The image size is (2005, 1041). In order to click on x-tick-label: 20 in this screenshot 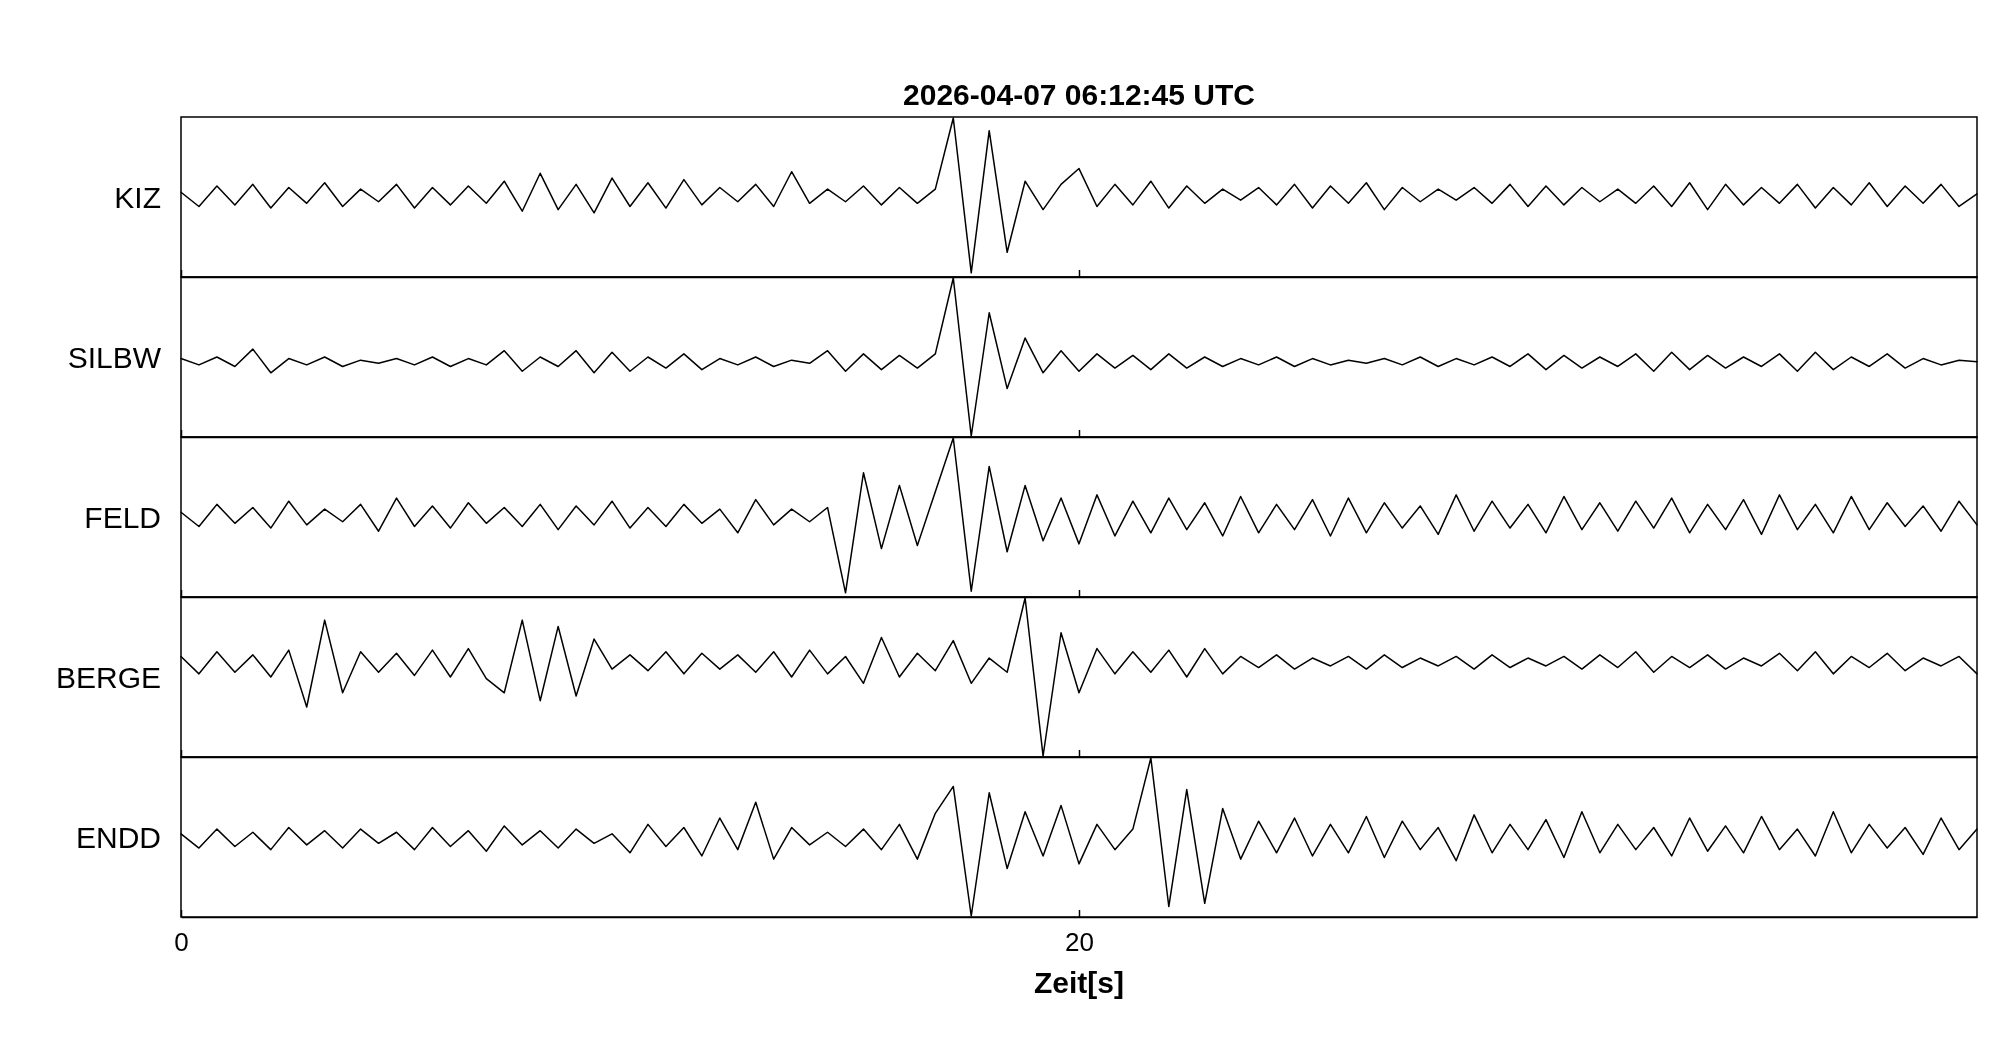, I will do `click(1079, 942)`.